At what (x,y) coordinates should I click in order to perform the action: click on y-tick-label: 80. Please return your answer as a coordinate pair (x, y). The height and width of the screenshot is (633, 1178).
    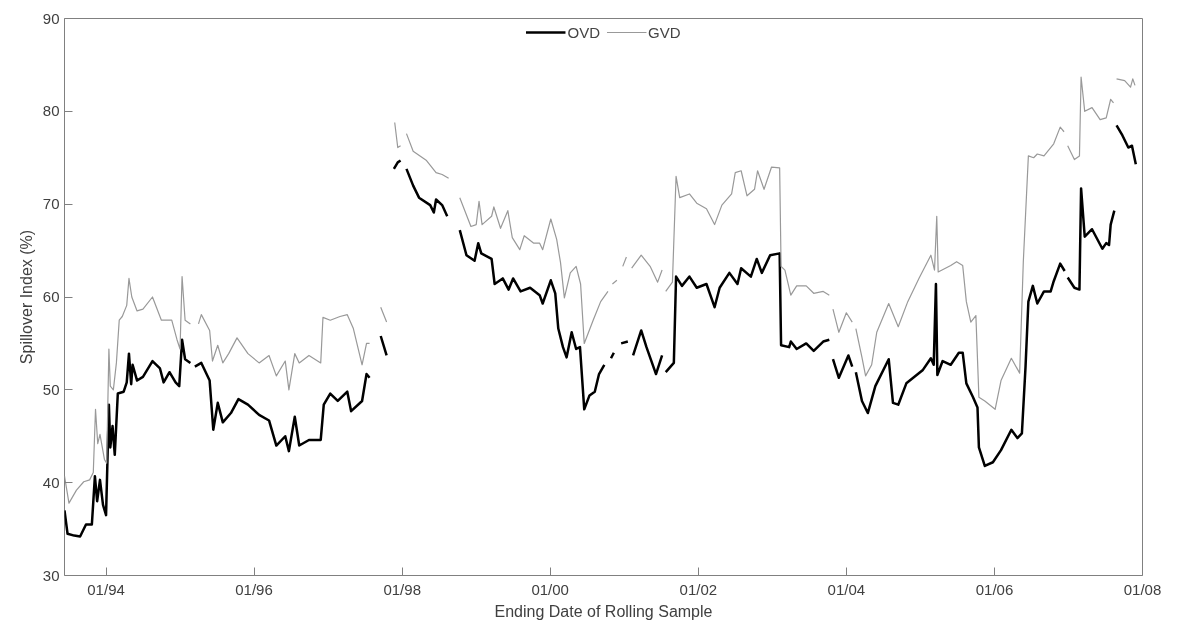
    Looking at the image, I should click on (51, 111).